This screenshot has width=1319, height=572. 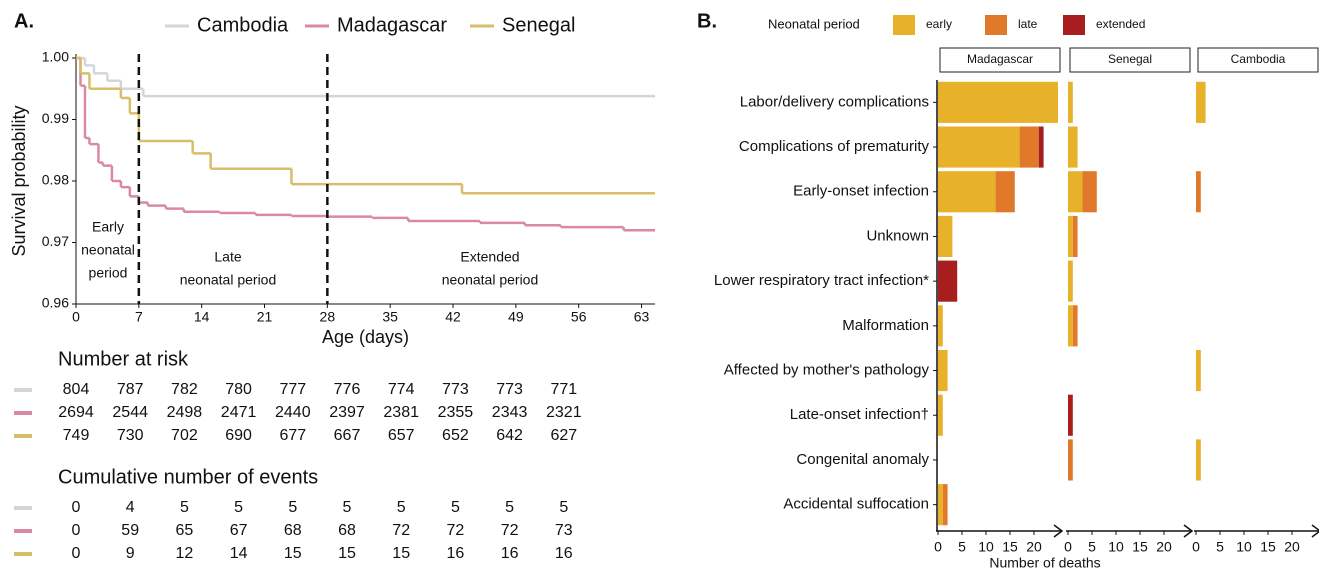 What do you see at coordinates (707, 21) in the screenshot?
I see `panel-label: B.` at bounding box center [707, 21].